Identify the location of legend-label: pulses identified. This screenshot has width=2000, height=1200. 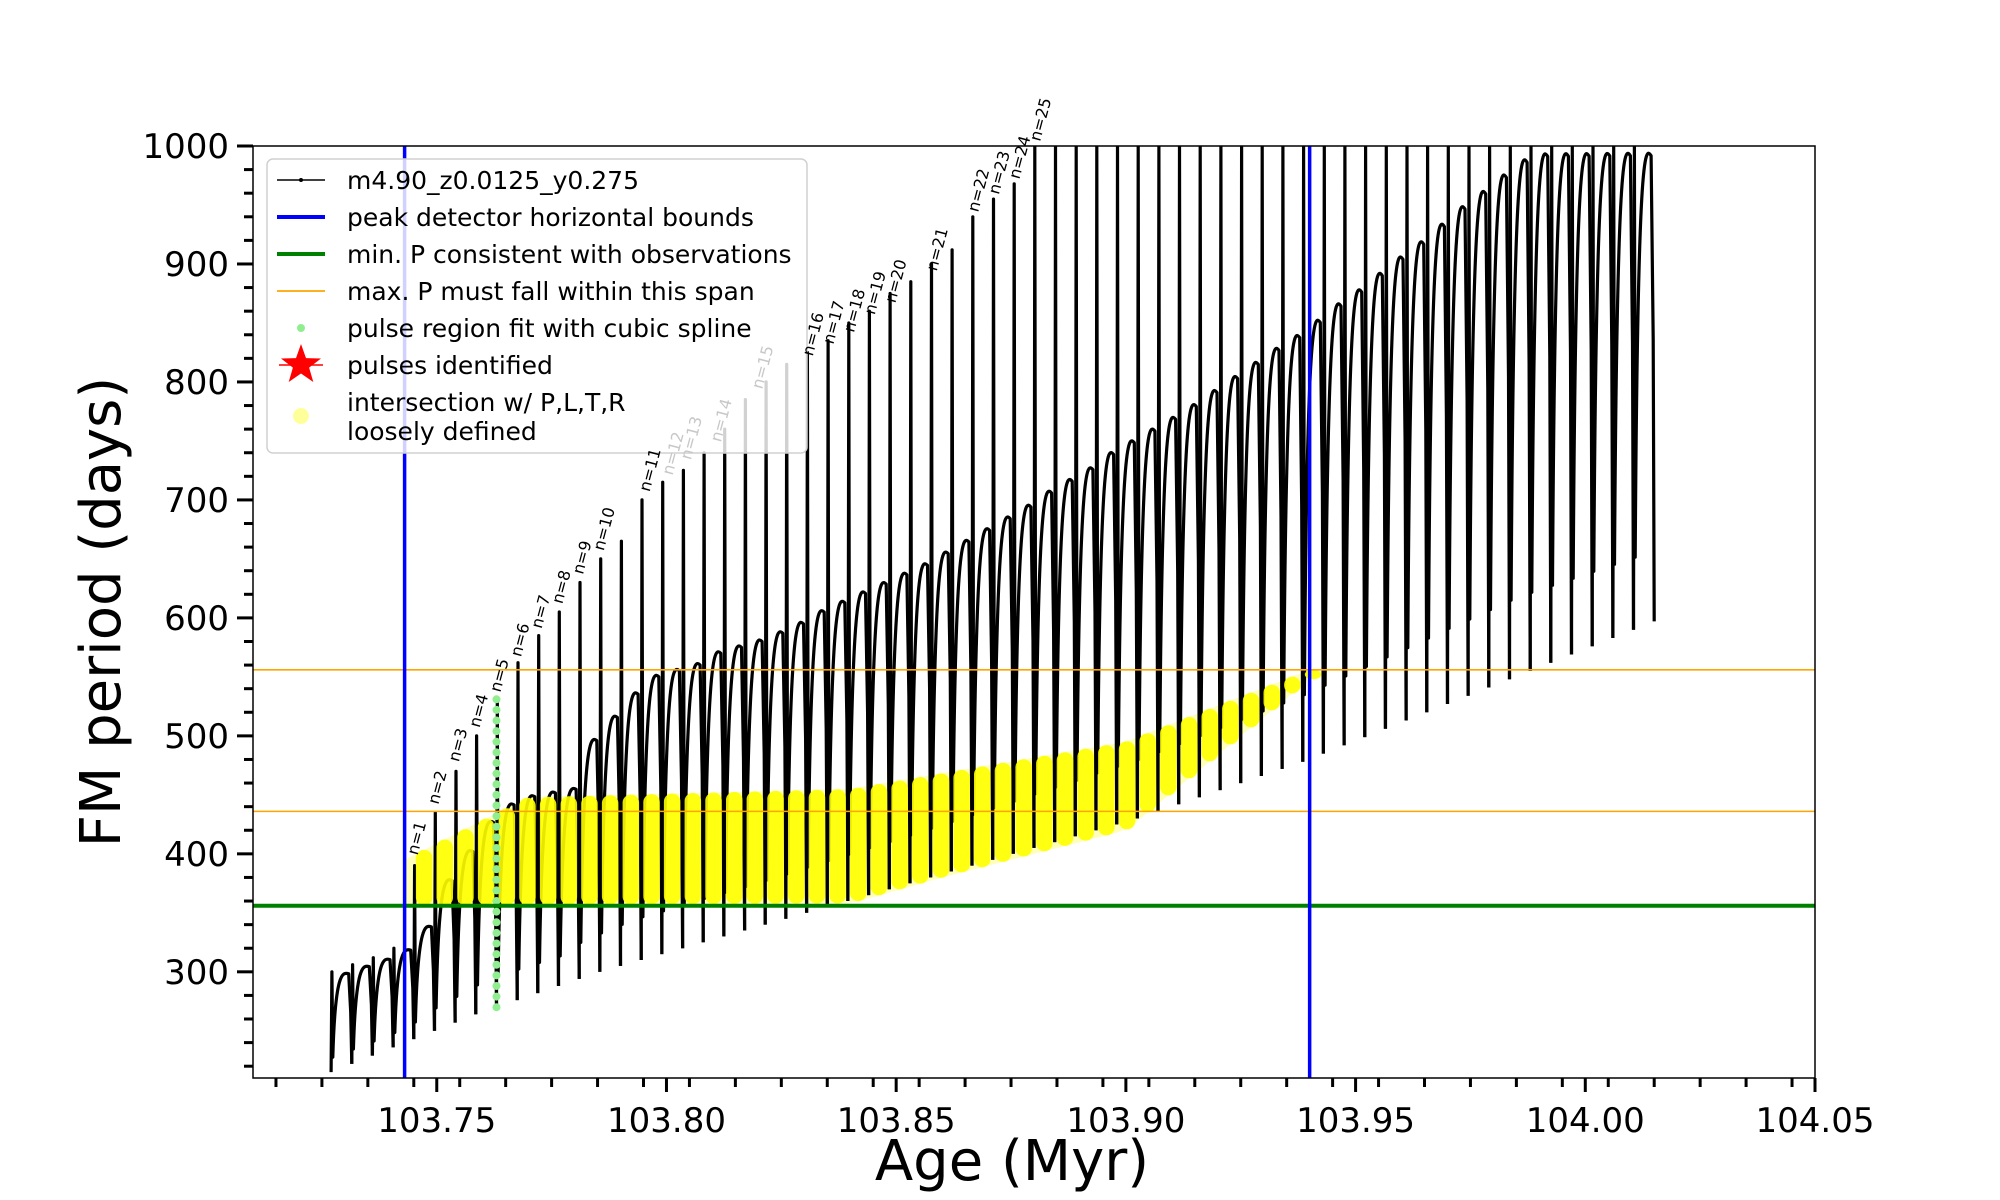
(450, 365).